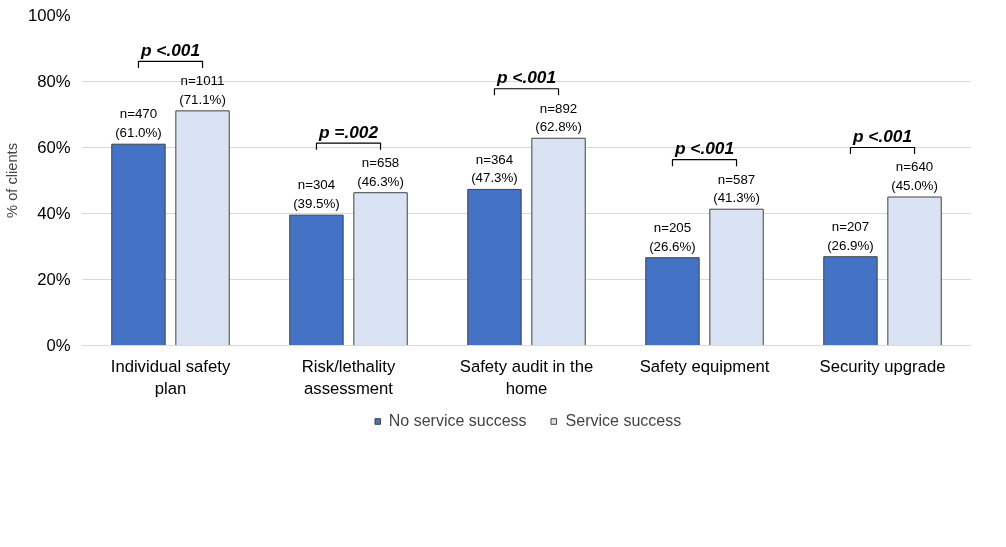  I want to click on y-tick-label: 60%, so click(54, 147).